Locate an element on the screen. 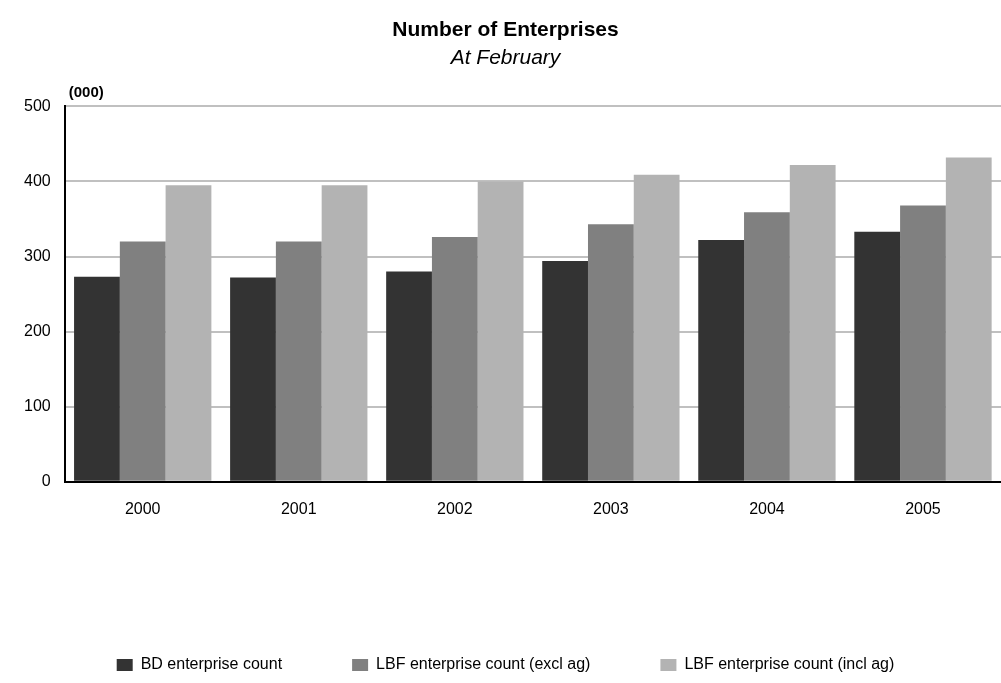 The width and height of the screenshot is (1001, 683). legend-label: LBF enterprise count (incl ag) is located at coordinates (789, 664).